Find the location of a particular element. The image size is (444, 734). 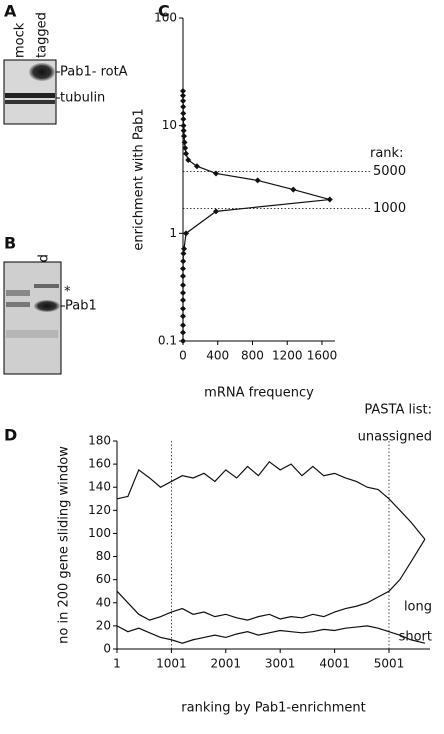

x-tick-label: 2001 is located at coordinates (226, 664).